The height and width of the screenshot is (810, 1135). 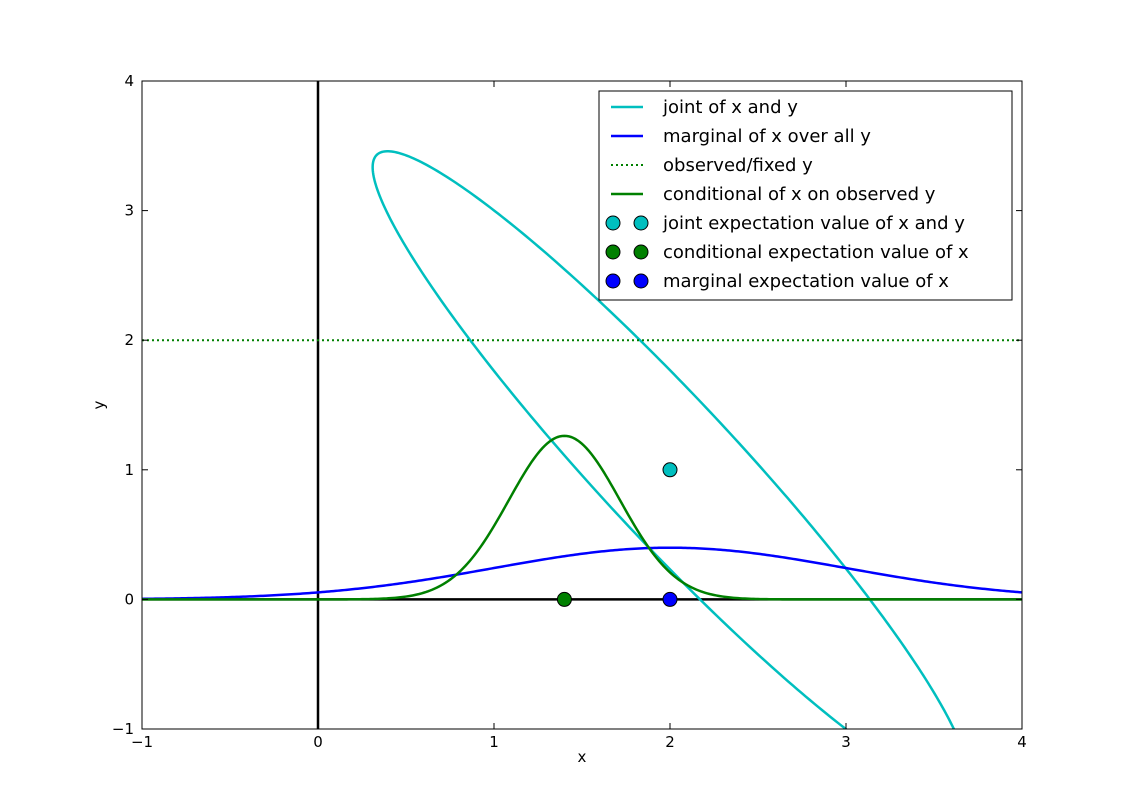 I want to click on x-tick-label: 3, so click(x=846, y=742).